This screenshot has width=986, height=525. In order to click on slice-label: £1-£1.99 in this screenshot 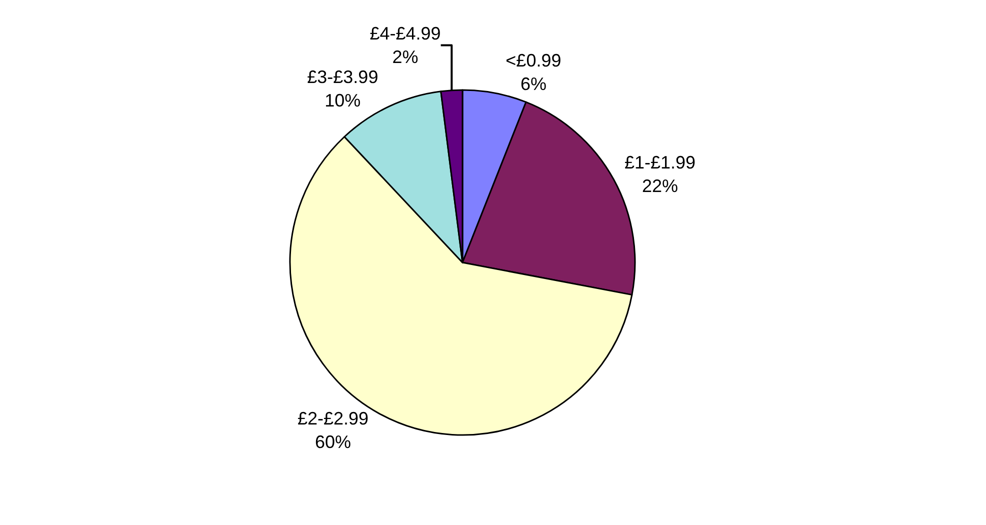, I will do `click(660, 162)`.